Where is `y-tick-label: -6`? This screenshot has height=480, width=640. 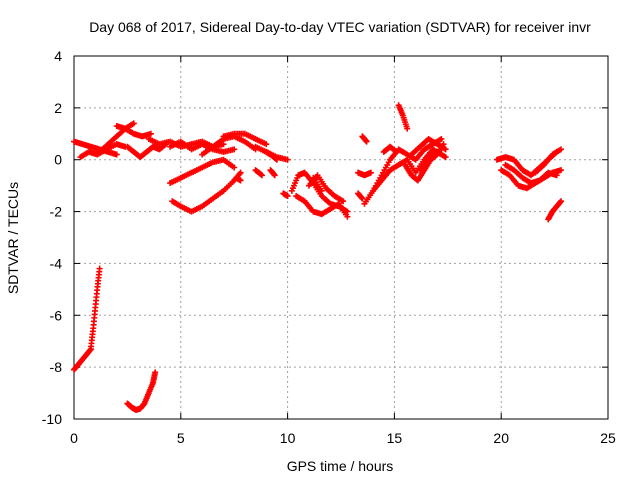
y-tick-label: -6 is located at coordinates (56, 315).